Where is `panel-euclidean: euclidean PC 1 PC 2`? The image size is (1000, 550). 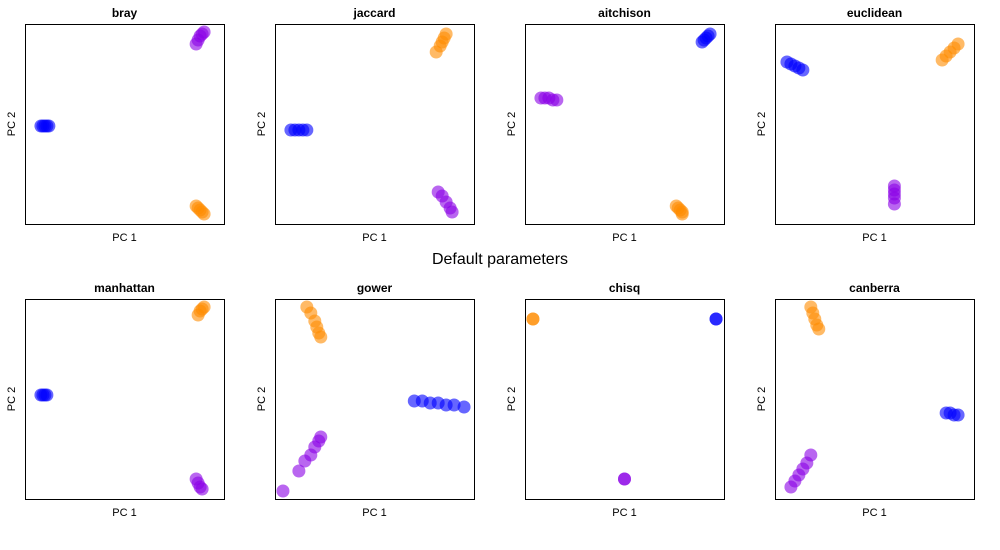 panel-euclidean: euclidean PC 1 PC 2 is located at coordinates (865, 125).